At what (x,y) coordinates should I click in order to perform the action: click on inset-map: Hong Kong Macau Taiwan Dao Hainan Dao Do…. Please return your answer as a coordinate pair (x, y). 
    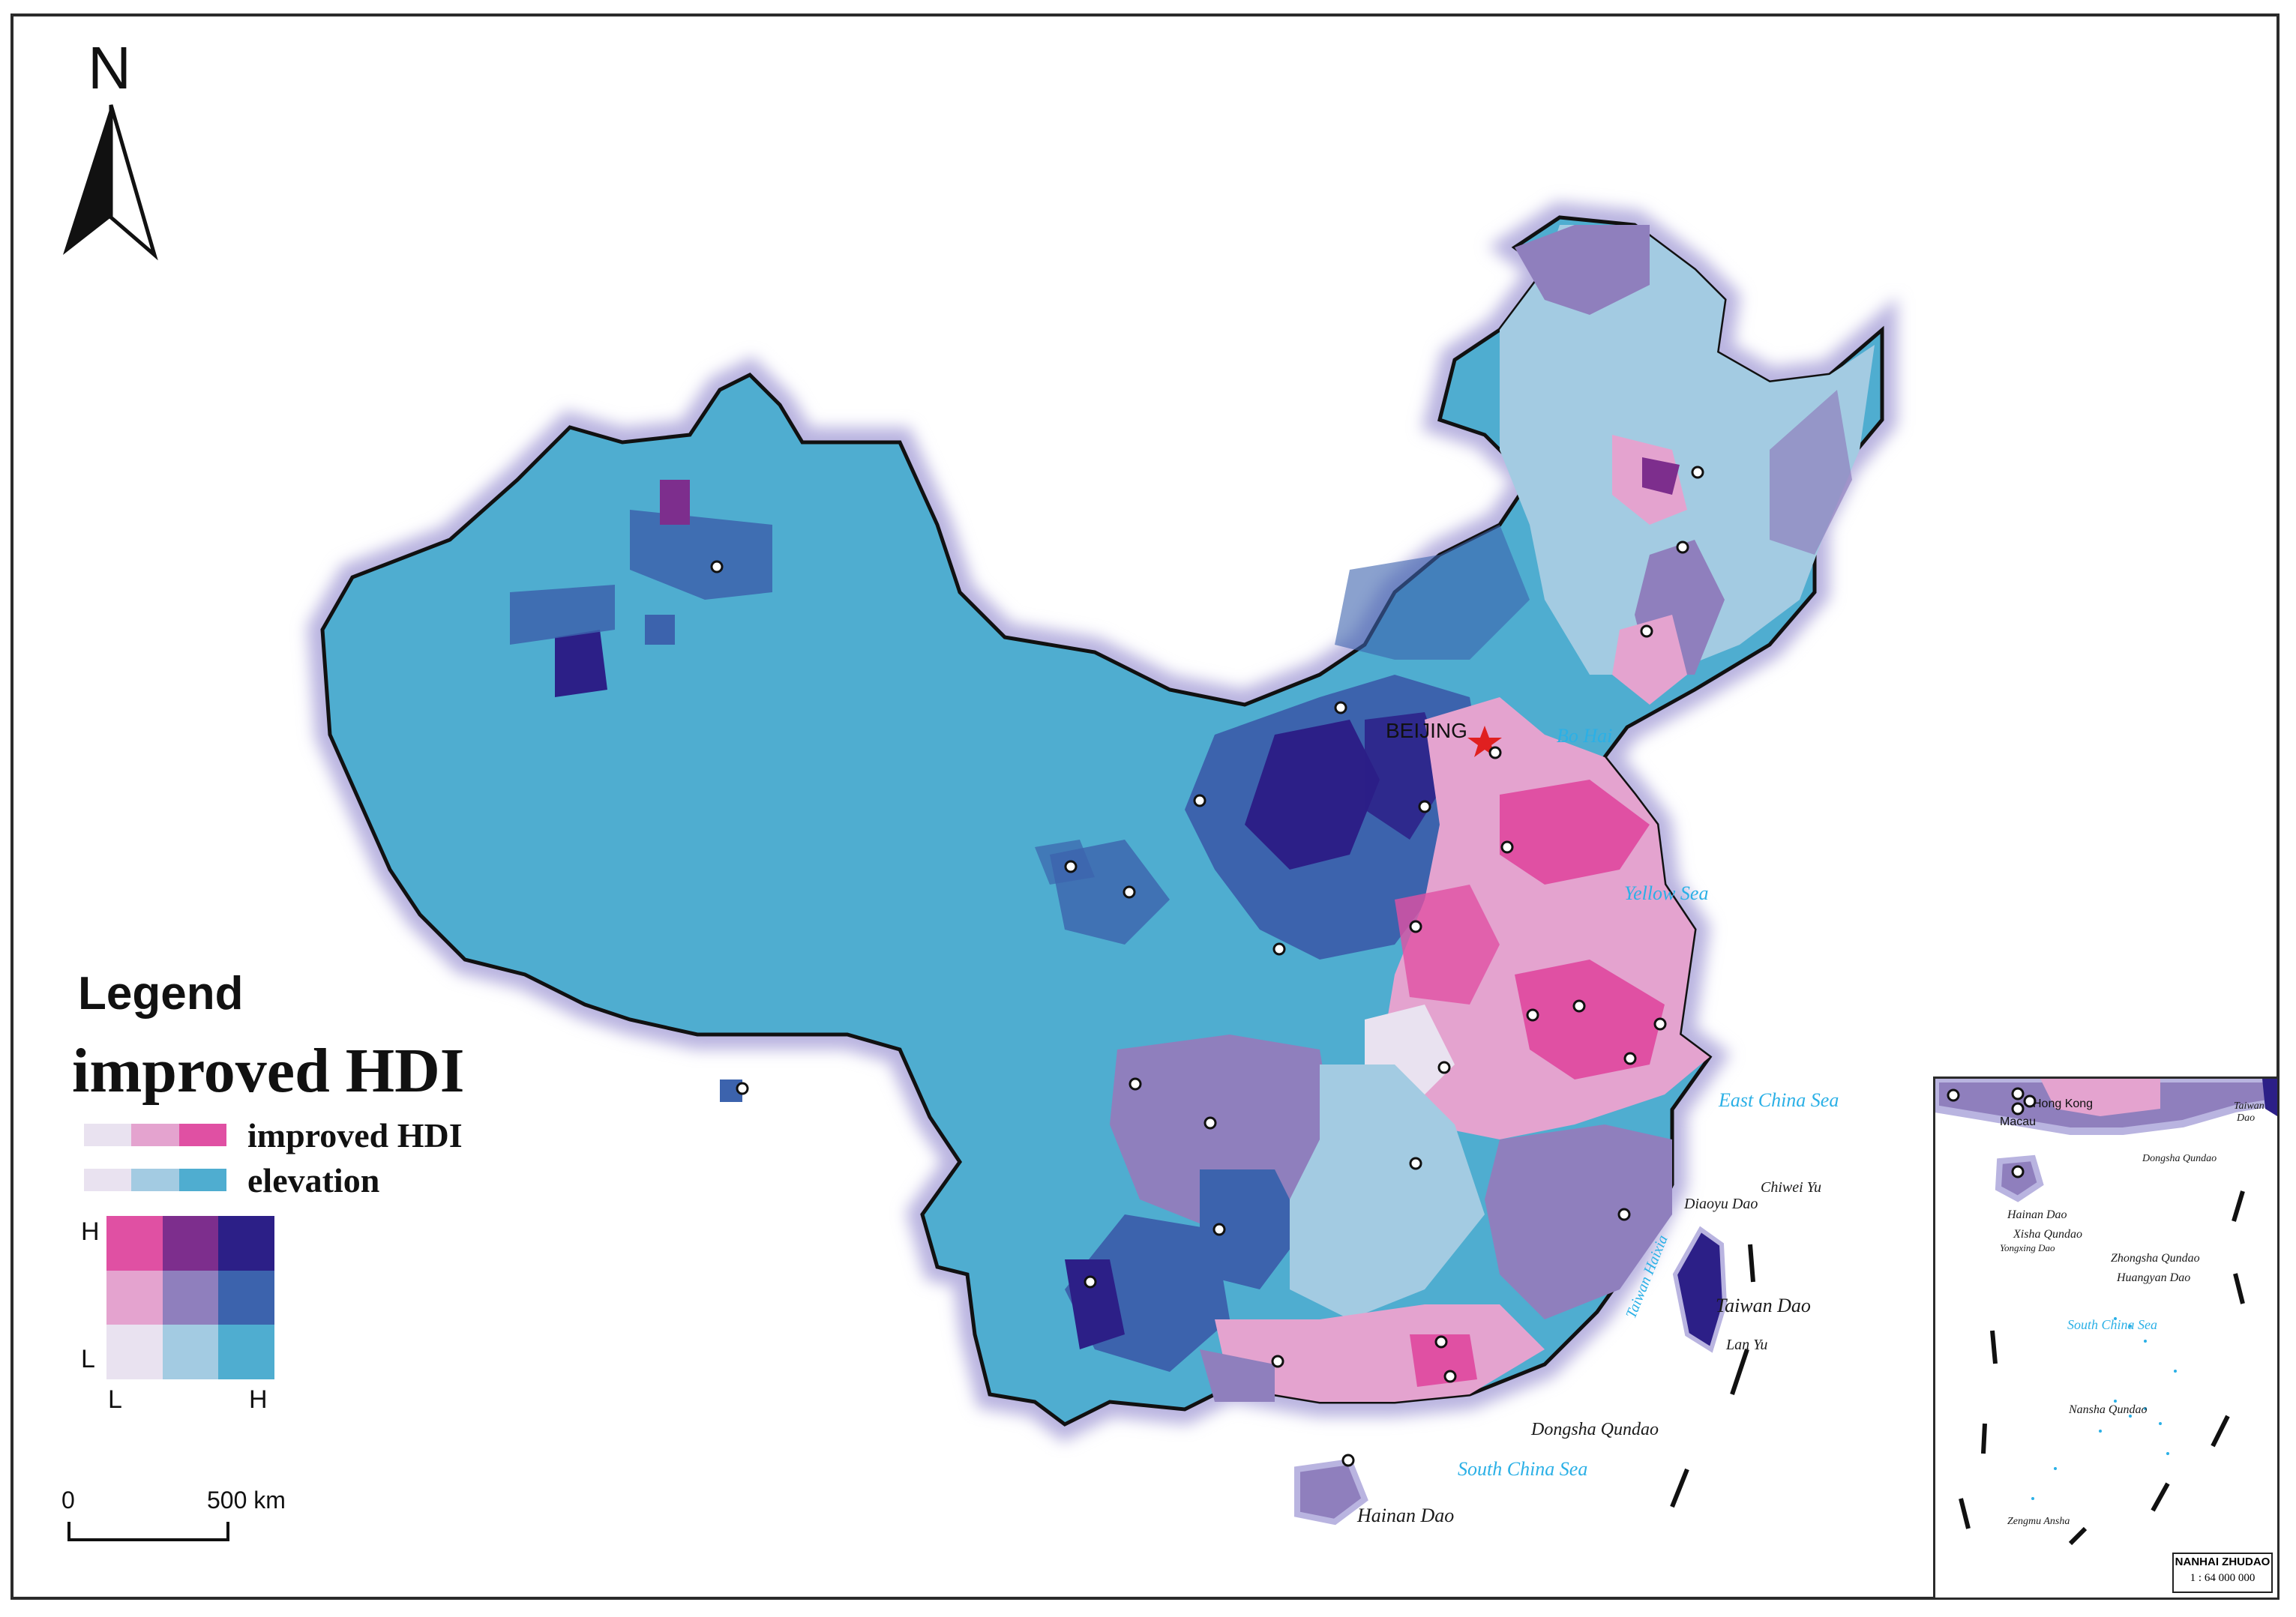
    Looking at the image, I should click on (2106, 1312).